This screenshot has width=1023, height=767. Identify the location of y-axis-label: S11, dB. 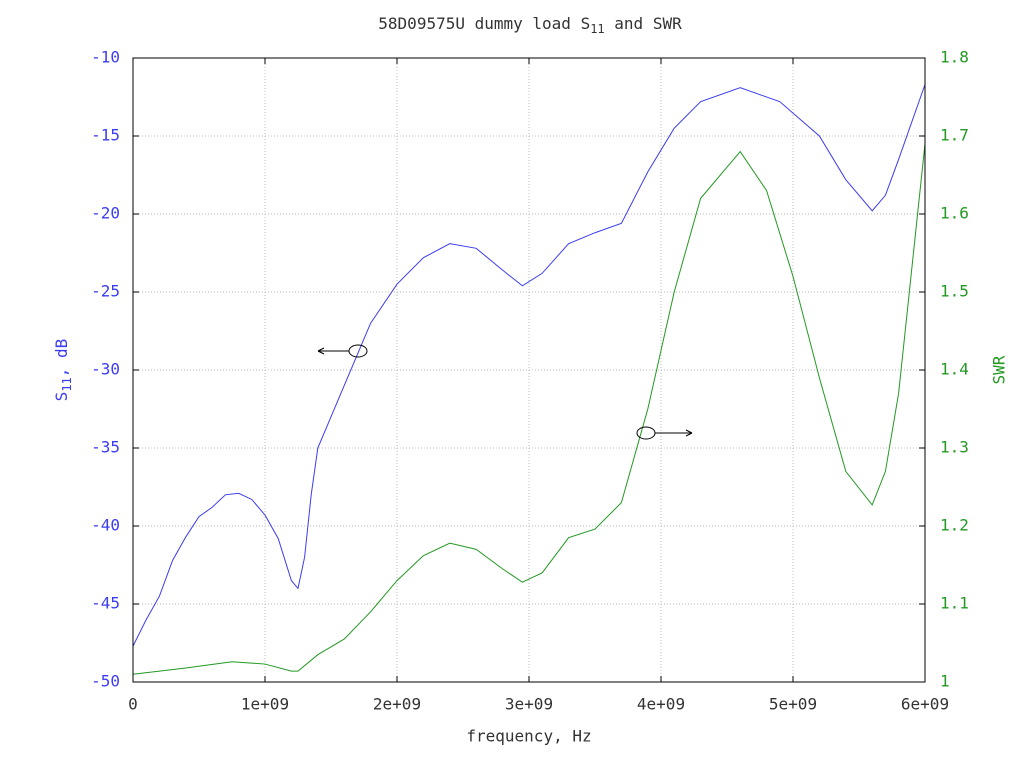
(63, 370).